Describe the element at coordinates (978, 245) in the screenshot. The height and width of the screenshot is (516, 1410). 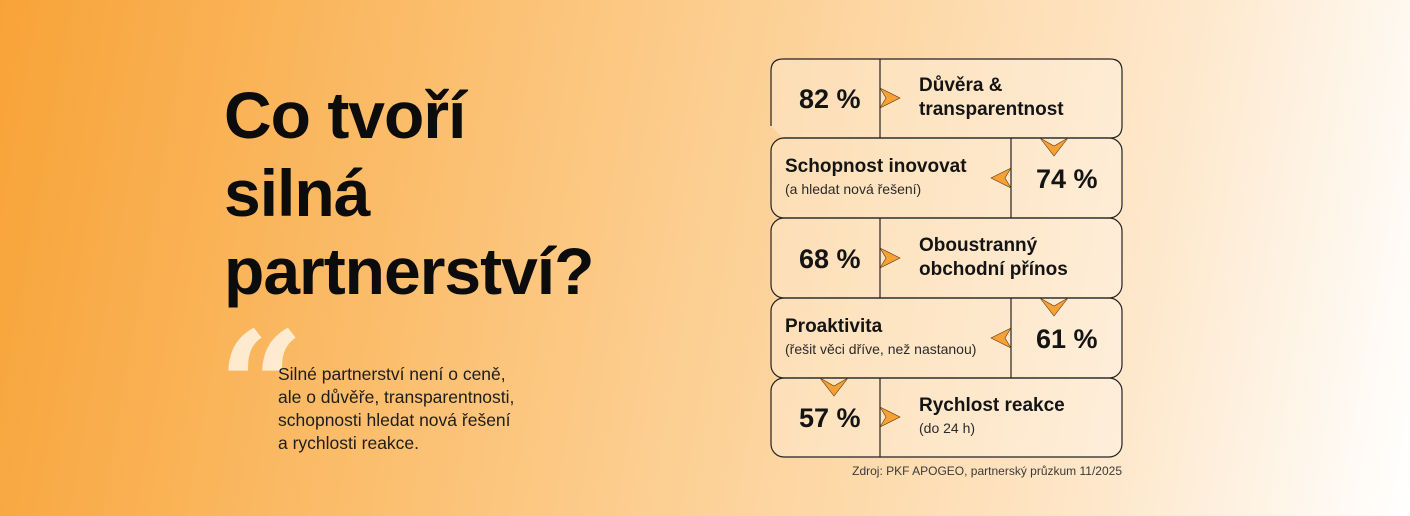
I see `factor-title-3a: Oboustranný` at that location.